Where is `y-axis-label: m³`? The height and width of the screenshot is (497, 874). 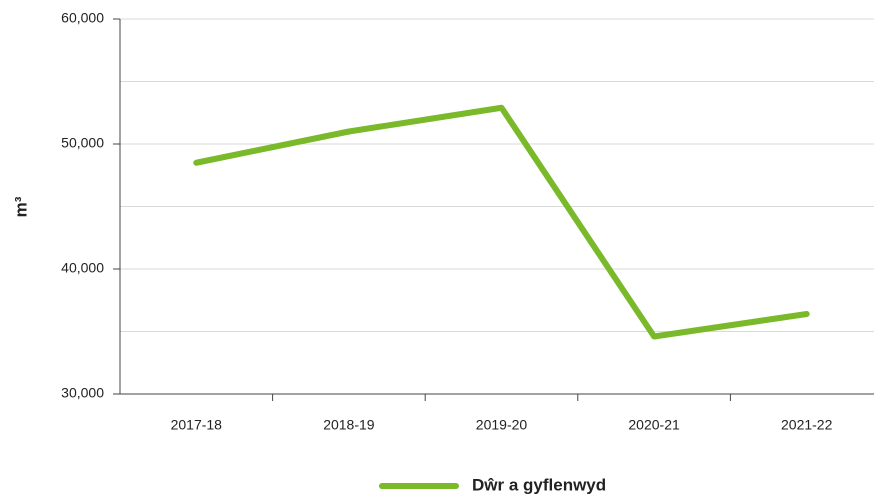 y-axis-label: m³ is located at coordinates (20, 206).